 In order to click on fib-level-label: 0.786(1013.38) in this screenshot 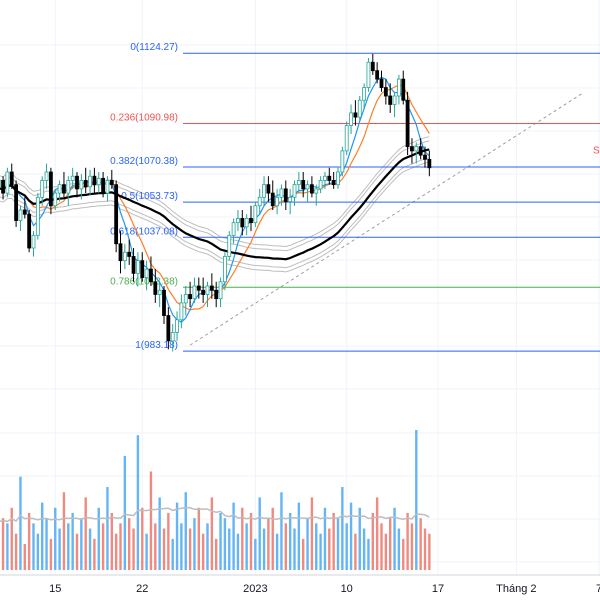, I will do `click(144, 281)`.